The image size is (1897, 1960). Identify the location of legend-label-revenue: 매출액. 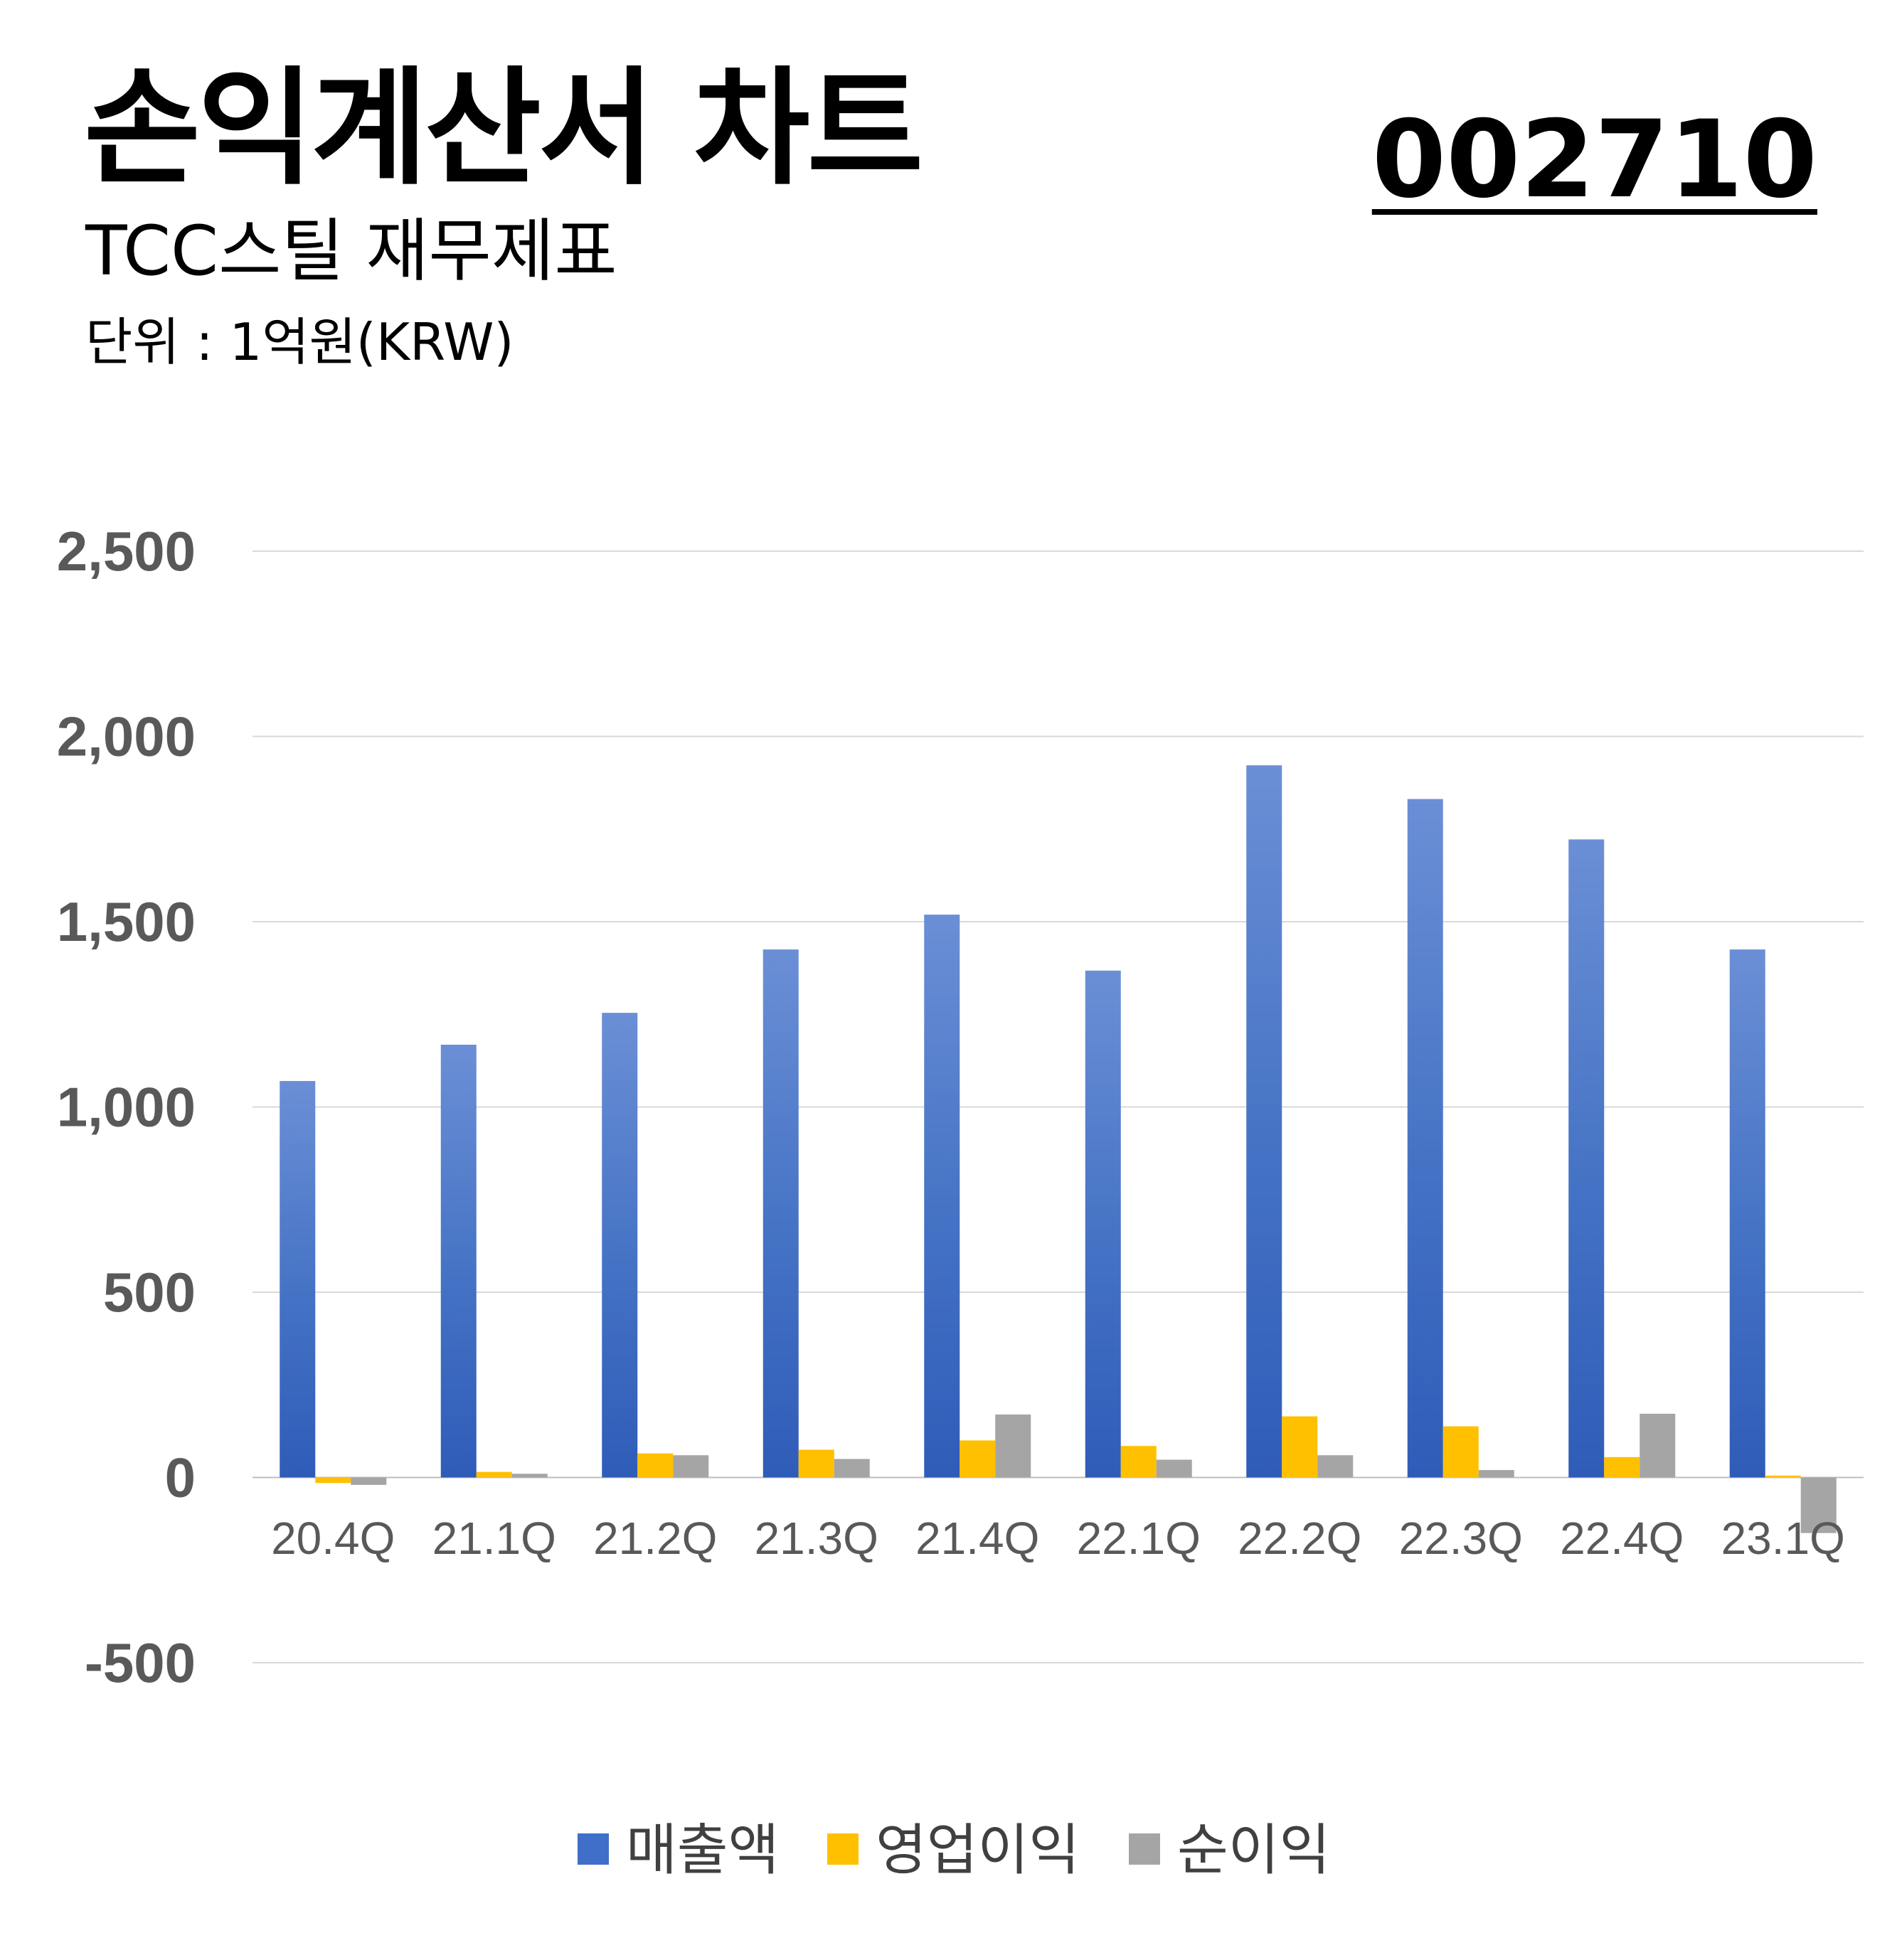
(702, 1850).